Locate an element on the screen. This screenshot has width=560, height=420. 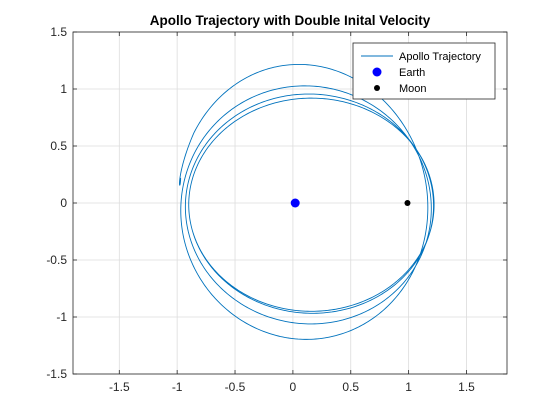
y-tick-label: 1 is located at coordinates (63, 89).